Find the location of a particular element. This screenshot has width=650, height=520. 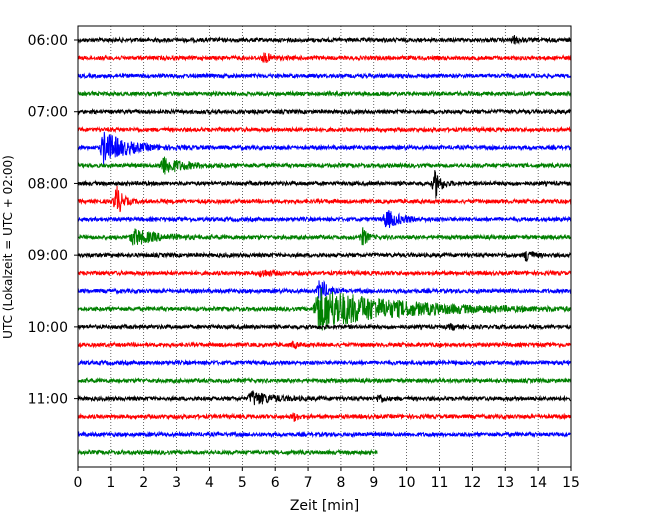

y-tick-label: 08:00 is located at coordinates (48, 184).